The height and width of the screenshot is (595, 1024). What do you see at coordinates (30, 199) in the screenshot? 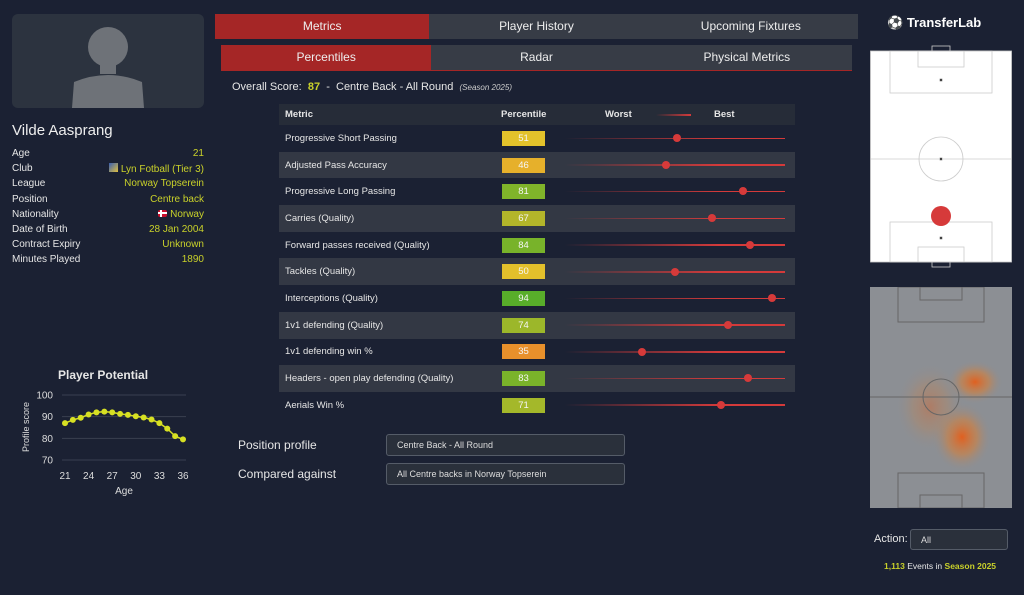
I see `info-label: Position` at bounding box center [30, 199].